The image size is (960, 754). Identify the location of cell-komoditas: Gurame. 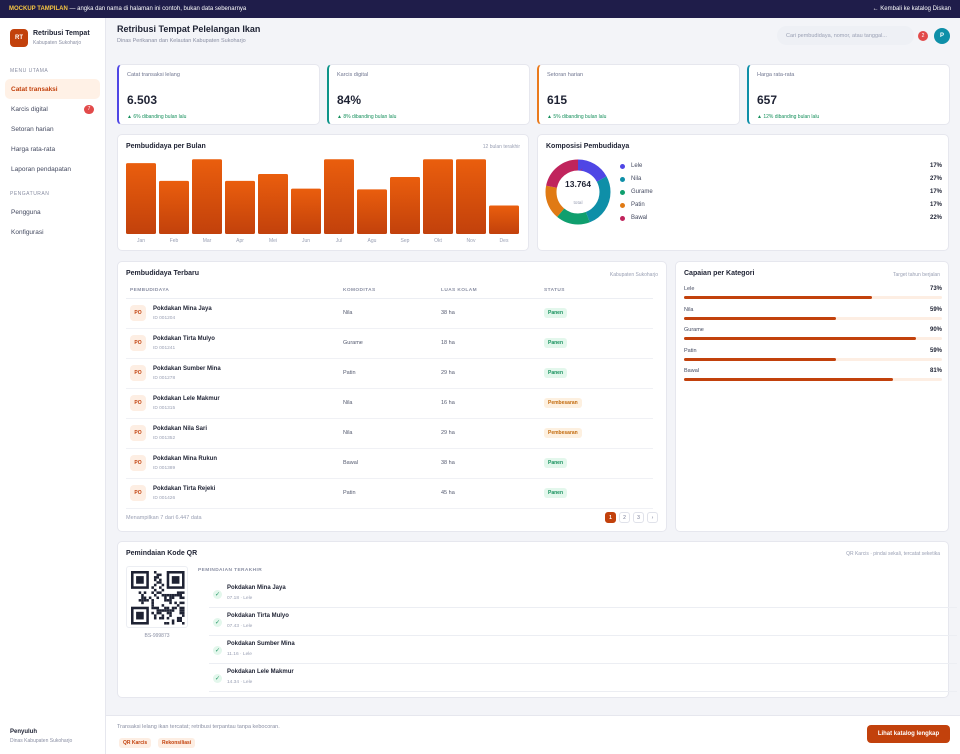
(392, 343).